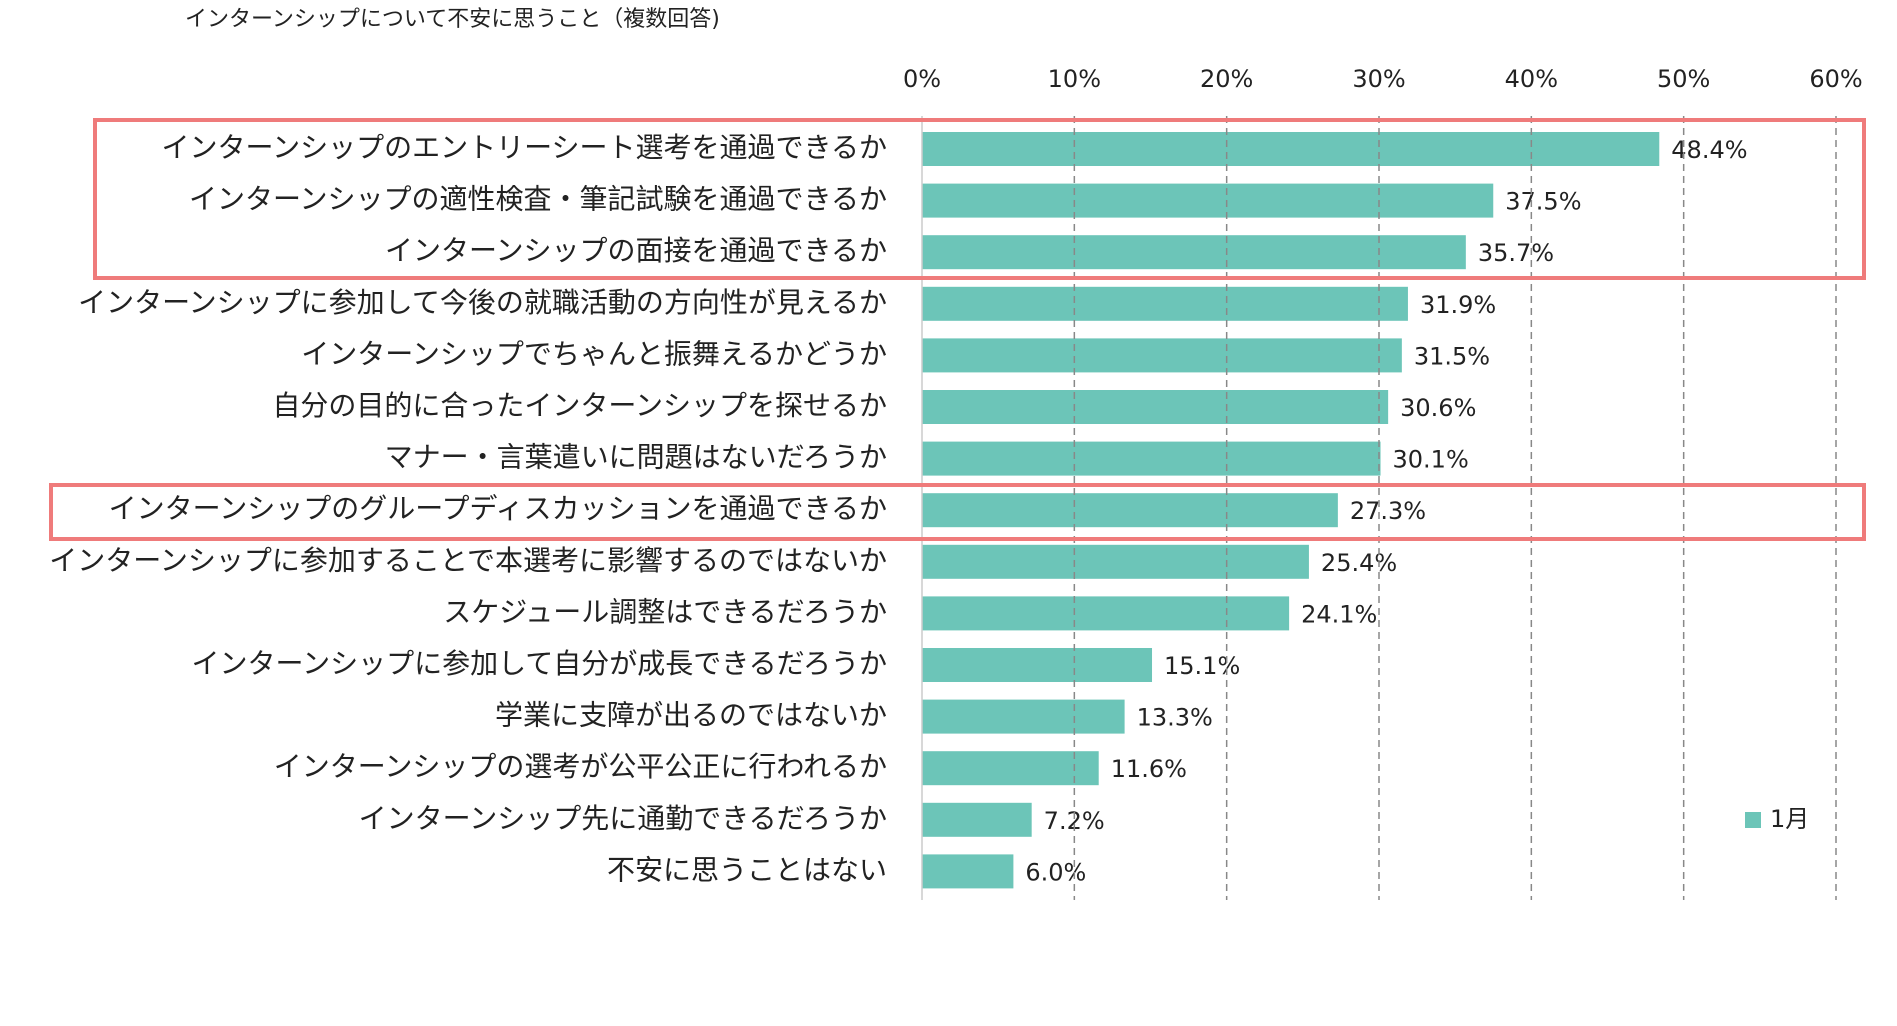 The image size is (1897, 1026). Describe the element at coordinates (1378, 79) in the screenshot. I see `x-tick-label: 30%` at that location.